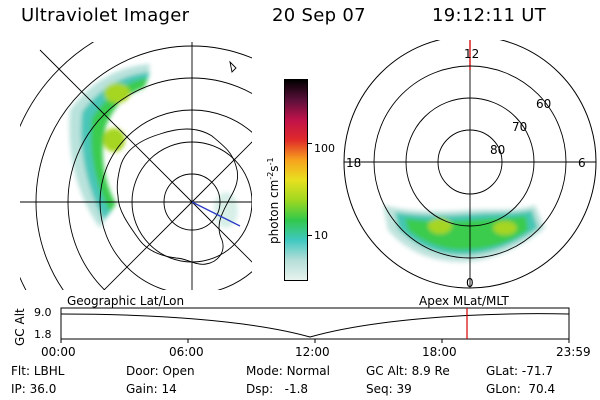  What do you see at coordinates (470, 283) in the screenshot?
I see `mlt-label-0: 0` at bounding box center [470, 283].